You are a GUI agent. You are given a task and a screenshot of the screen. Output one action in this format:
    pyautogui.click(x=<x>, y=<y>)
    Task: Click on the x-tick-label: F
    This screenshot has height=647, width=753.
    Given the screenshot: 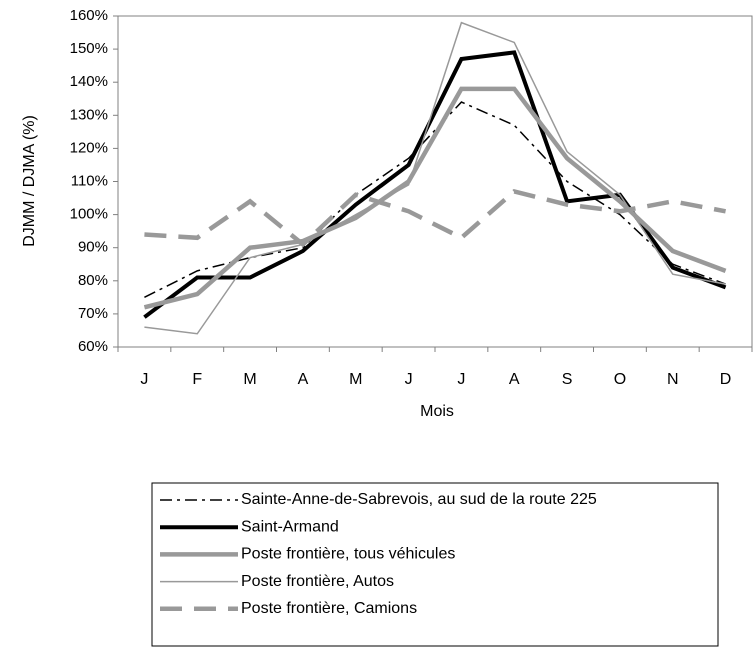 What is the action you would take?
    pyautogui.click(x=197, y=379)
    